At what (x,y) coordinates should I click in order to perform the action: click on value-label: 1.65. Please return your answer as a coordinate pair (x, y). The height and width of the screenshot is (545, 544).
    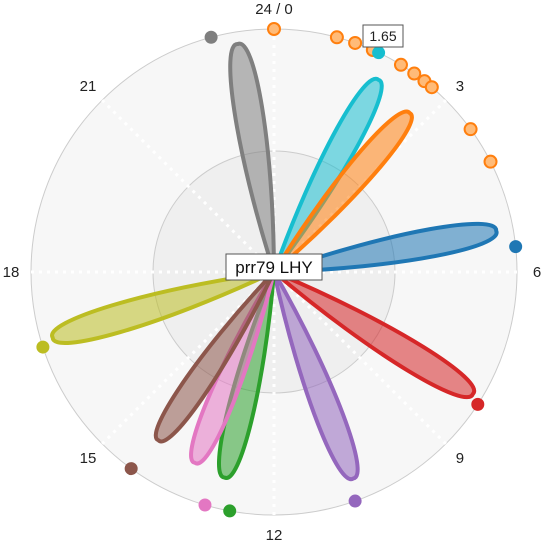
    Looking at the image, I should click on (383, 36).